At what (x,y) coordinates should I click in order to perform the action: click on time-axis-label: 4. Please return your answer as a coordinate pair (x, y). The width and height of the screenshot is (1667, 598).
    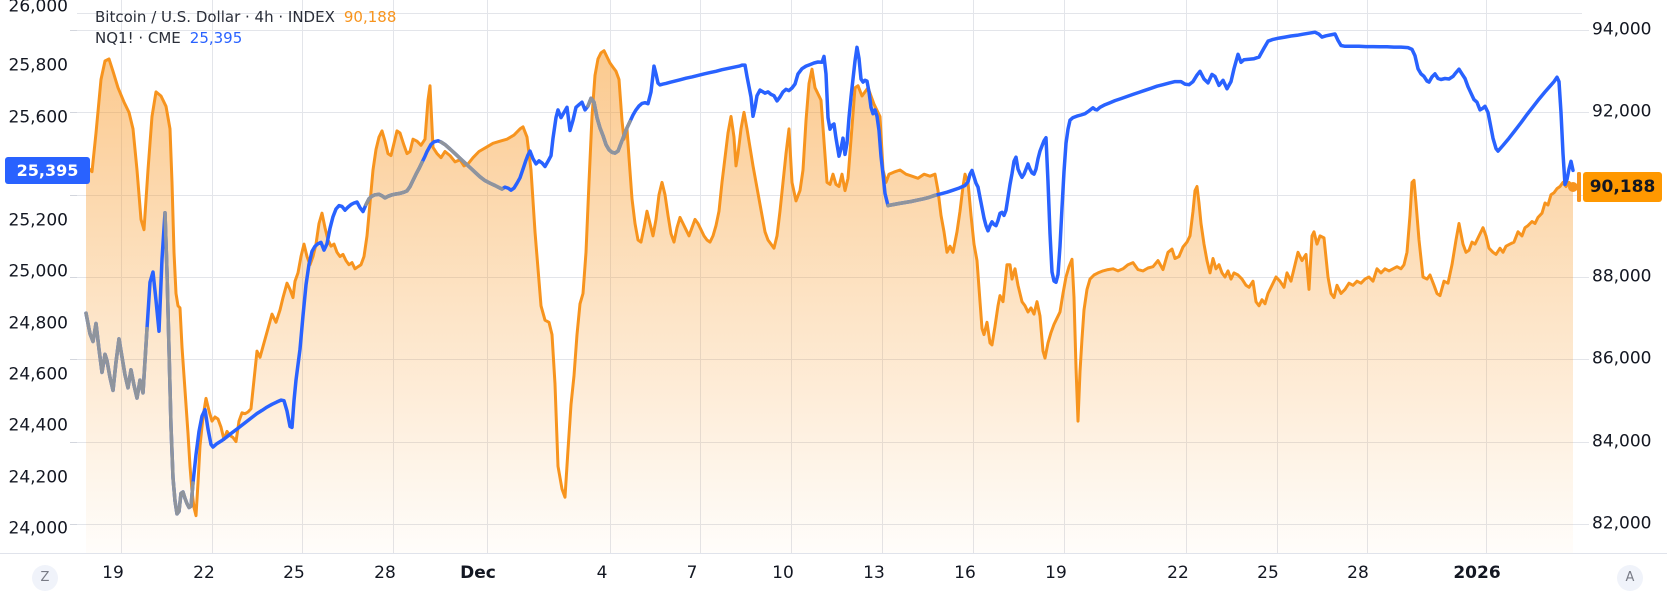
    Looking at the image, I should click on (602, 573).